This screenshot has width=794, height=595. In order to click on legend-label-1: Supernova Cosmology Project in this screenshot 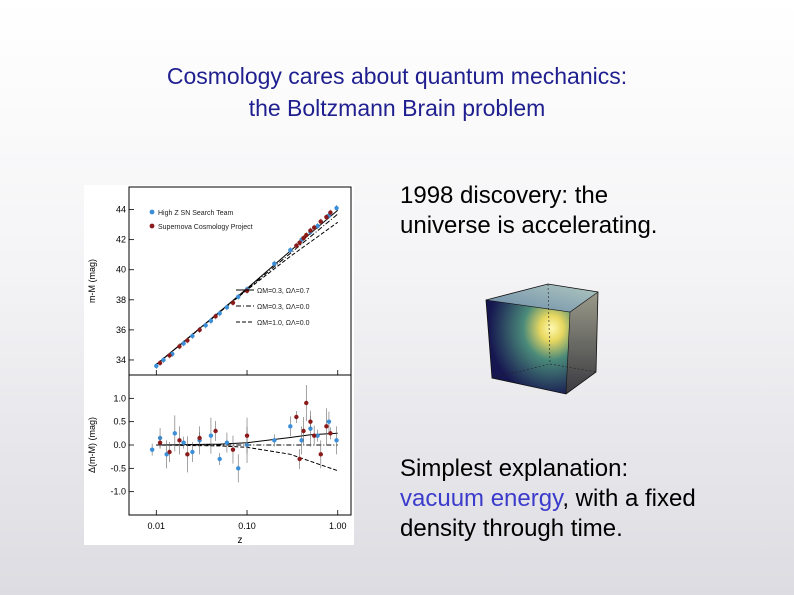, I will do `click(205, 227)`.